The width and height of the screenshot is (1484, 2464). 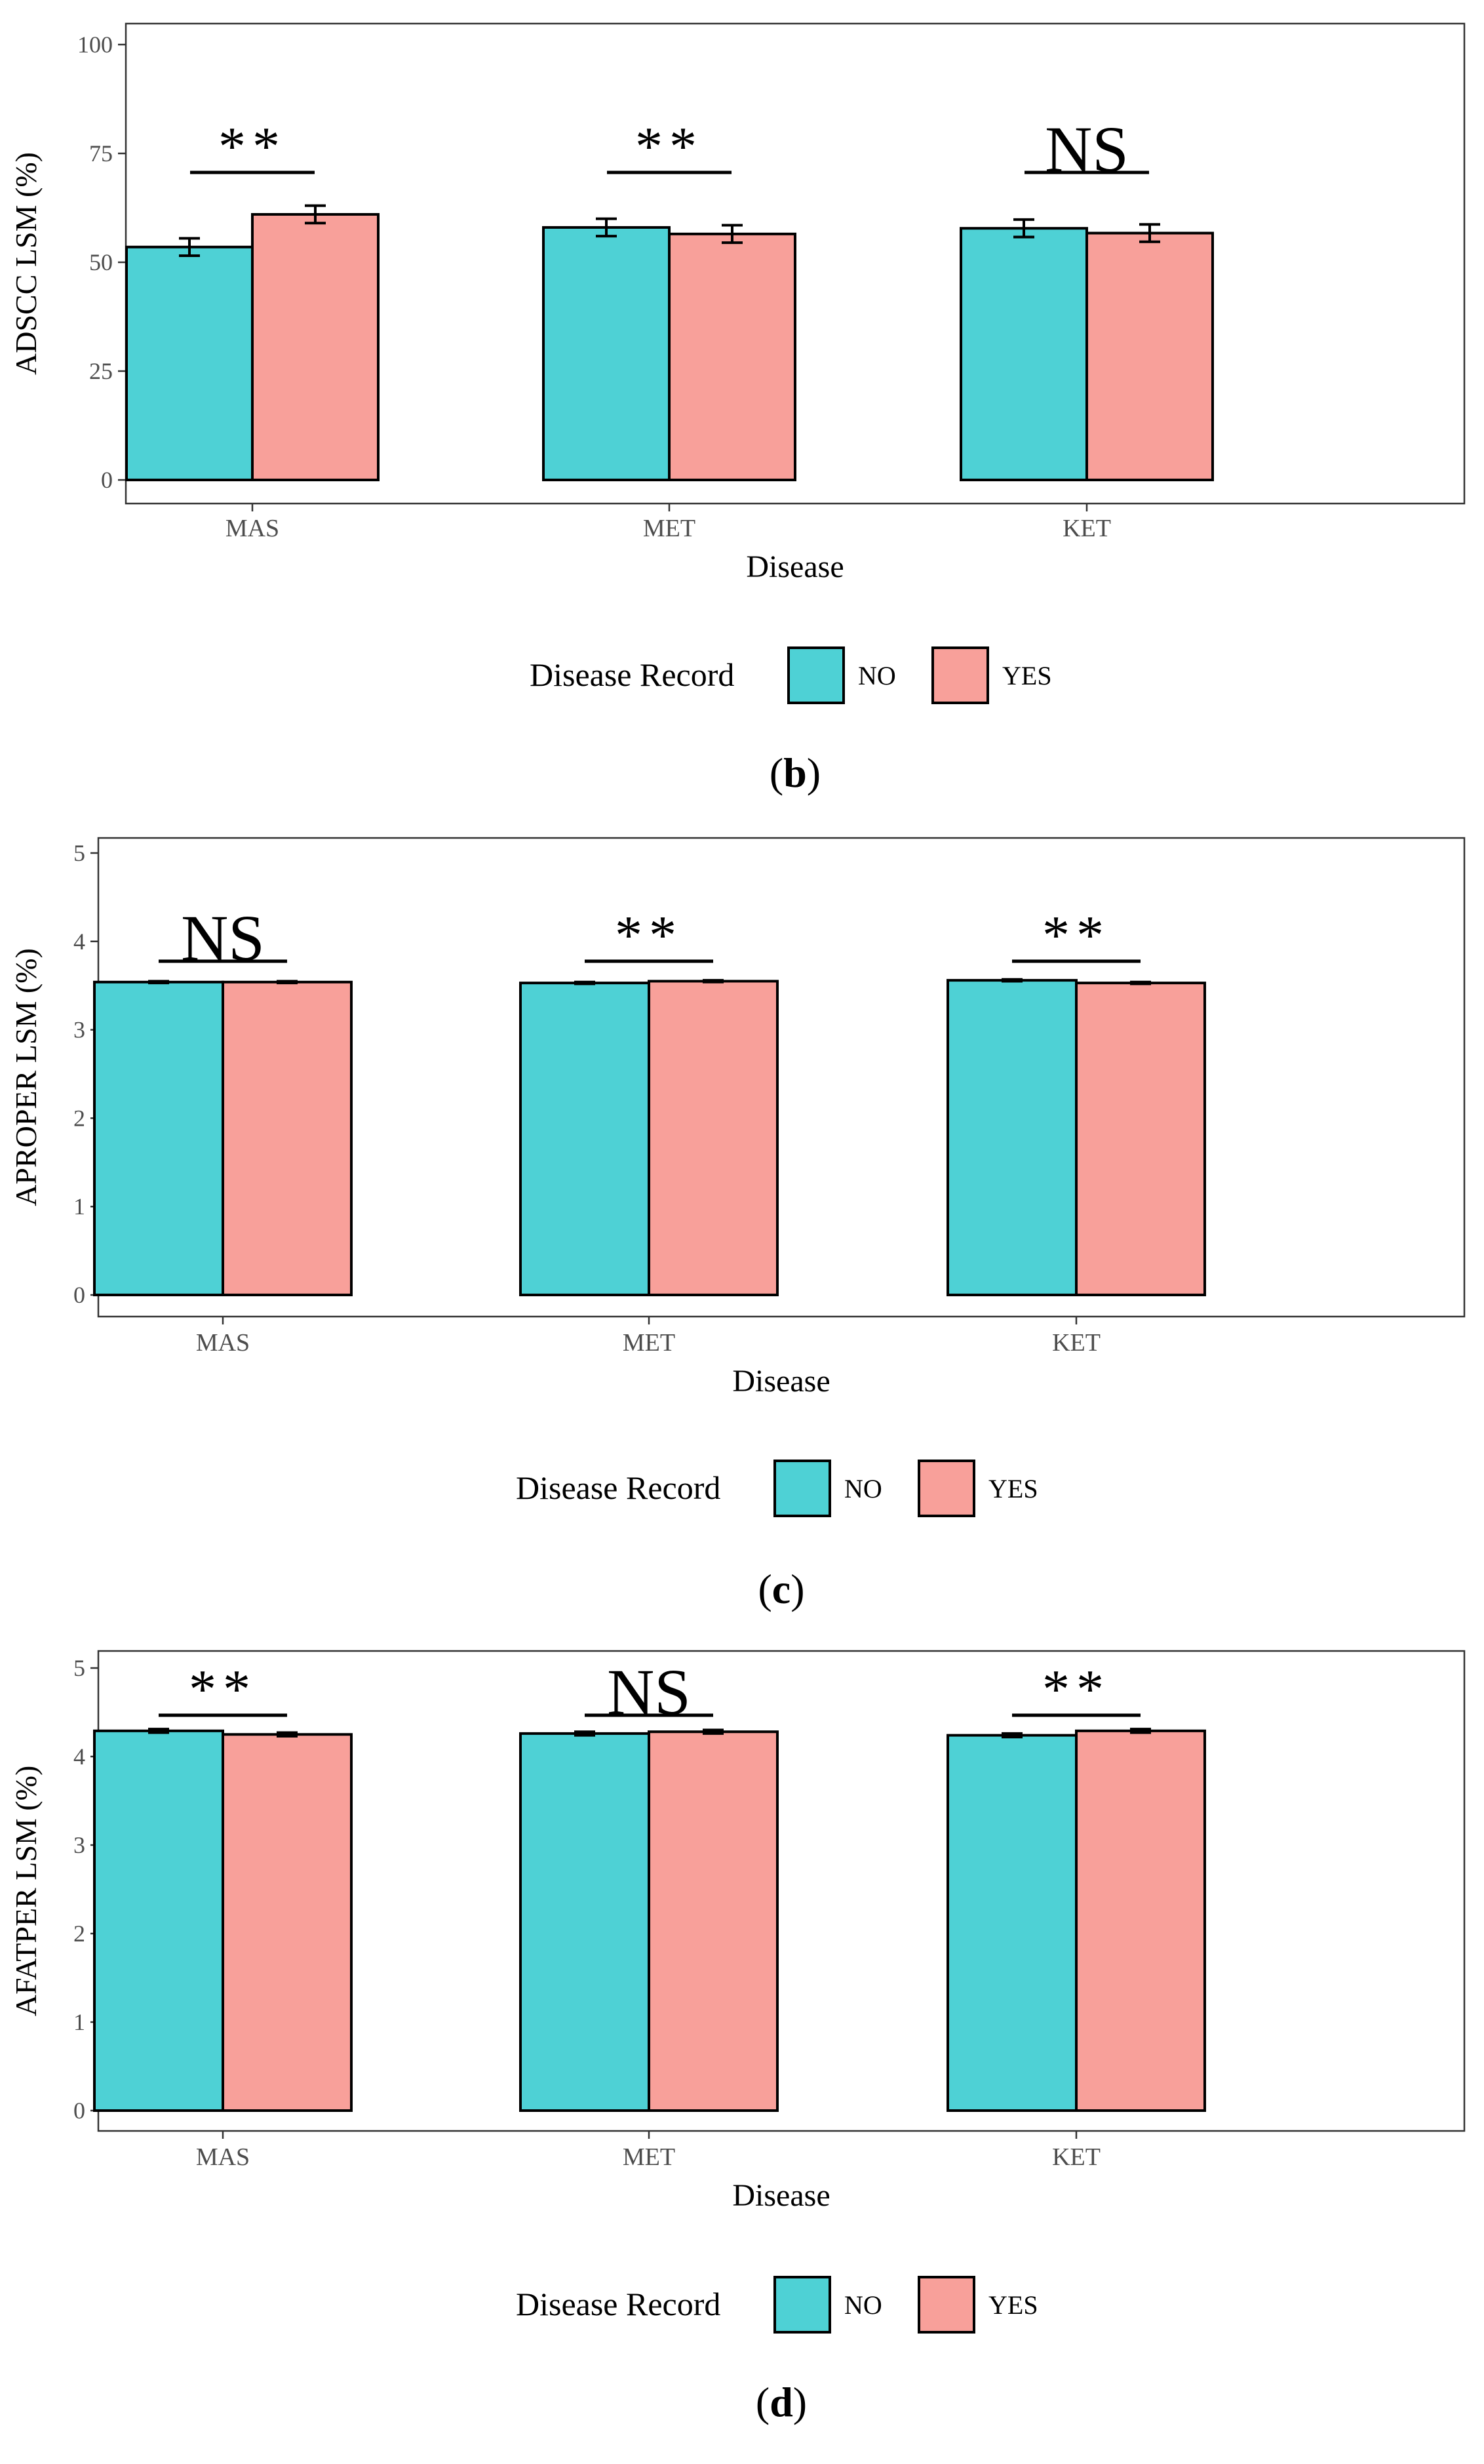 What do you see at coordinates (101, 371) in the screenshot?
I see `y-tick-label: 25` at bounding box center [101, 371].